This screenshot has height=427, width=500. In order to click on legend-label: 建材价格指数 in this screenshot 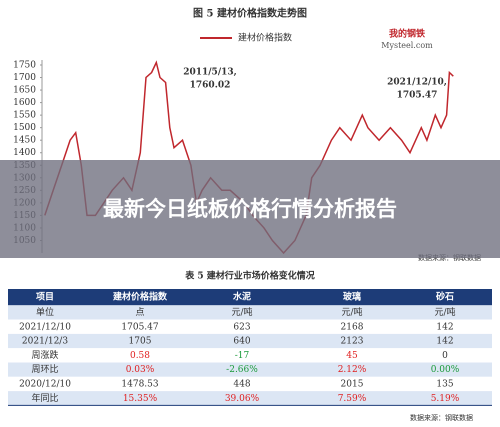, I will do `click(265, 38)`.